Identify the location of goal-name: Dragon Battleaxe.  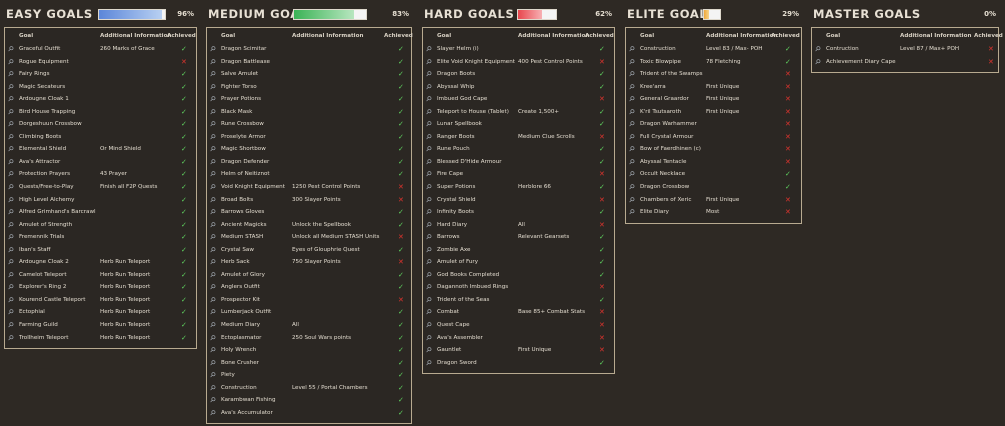
(245, 61).